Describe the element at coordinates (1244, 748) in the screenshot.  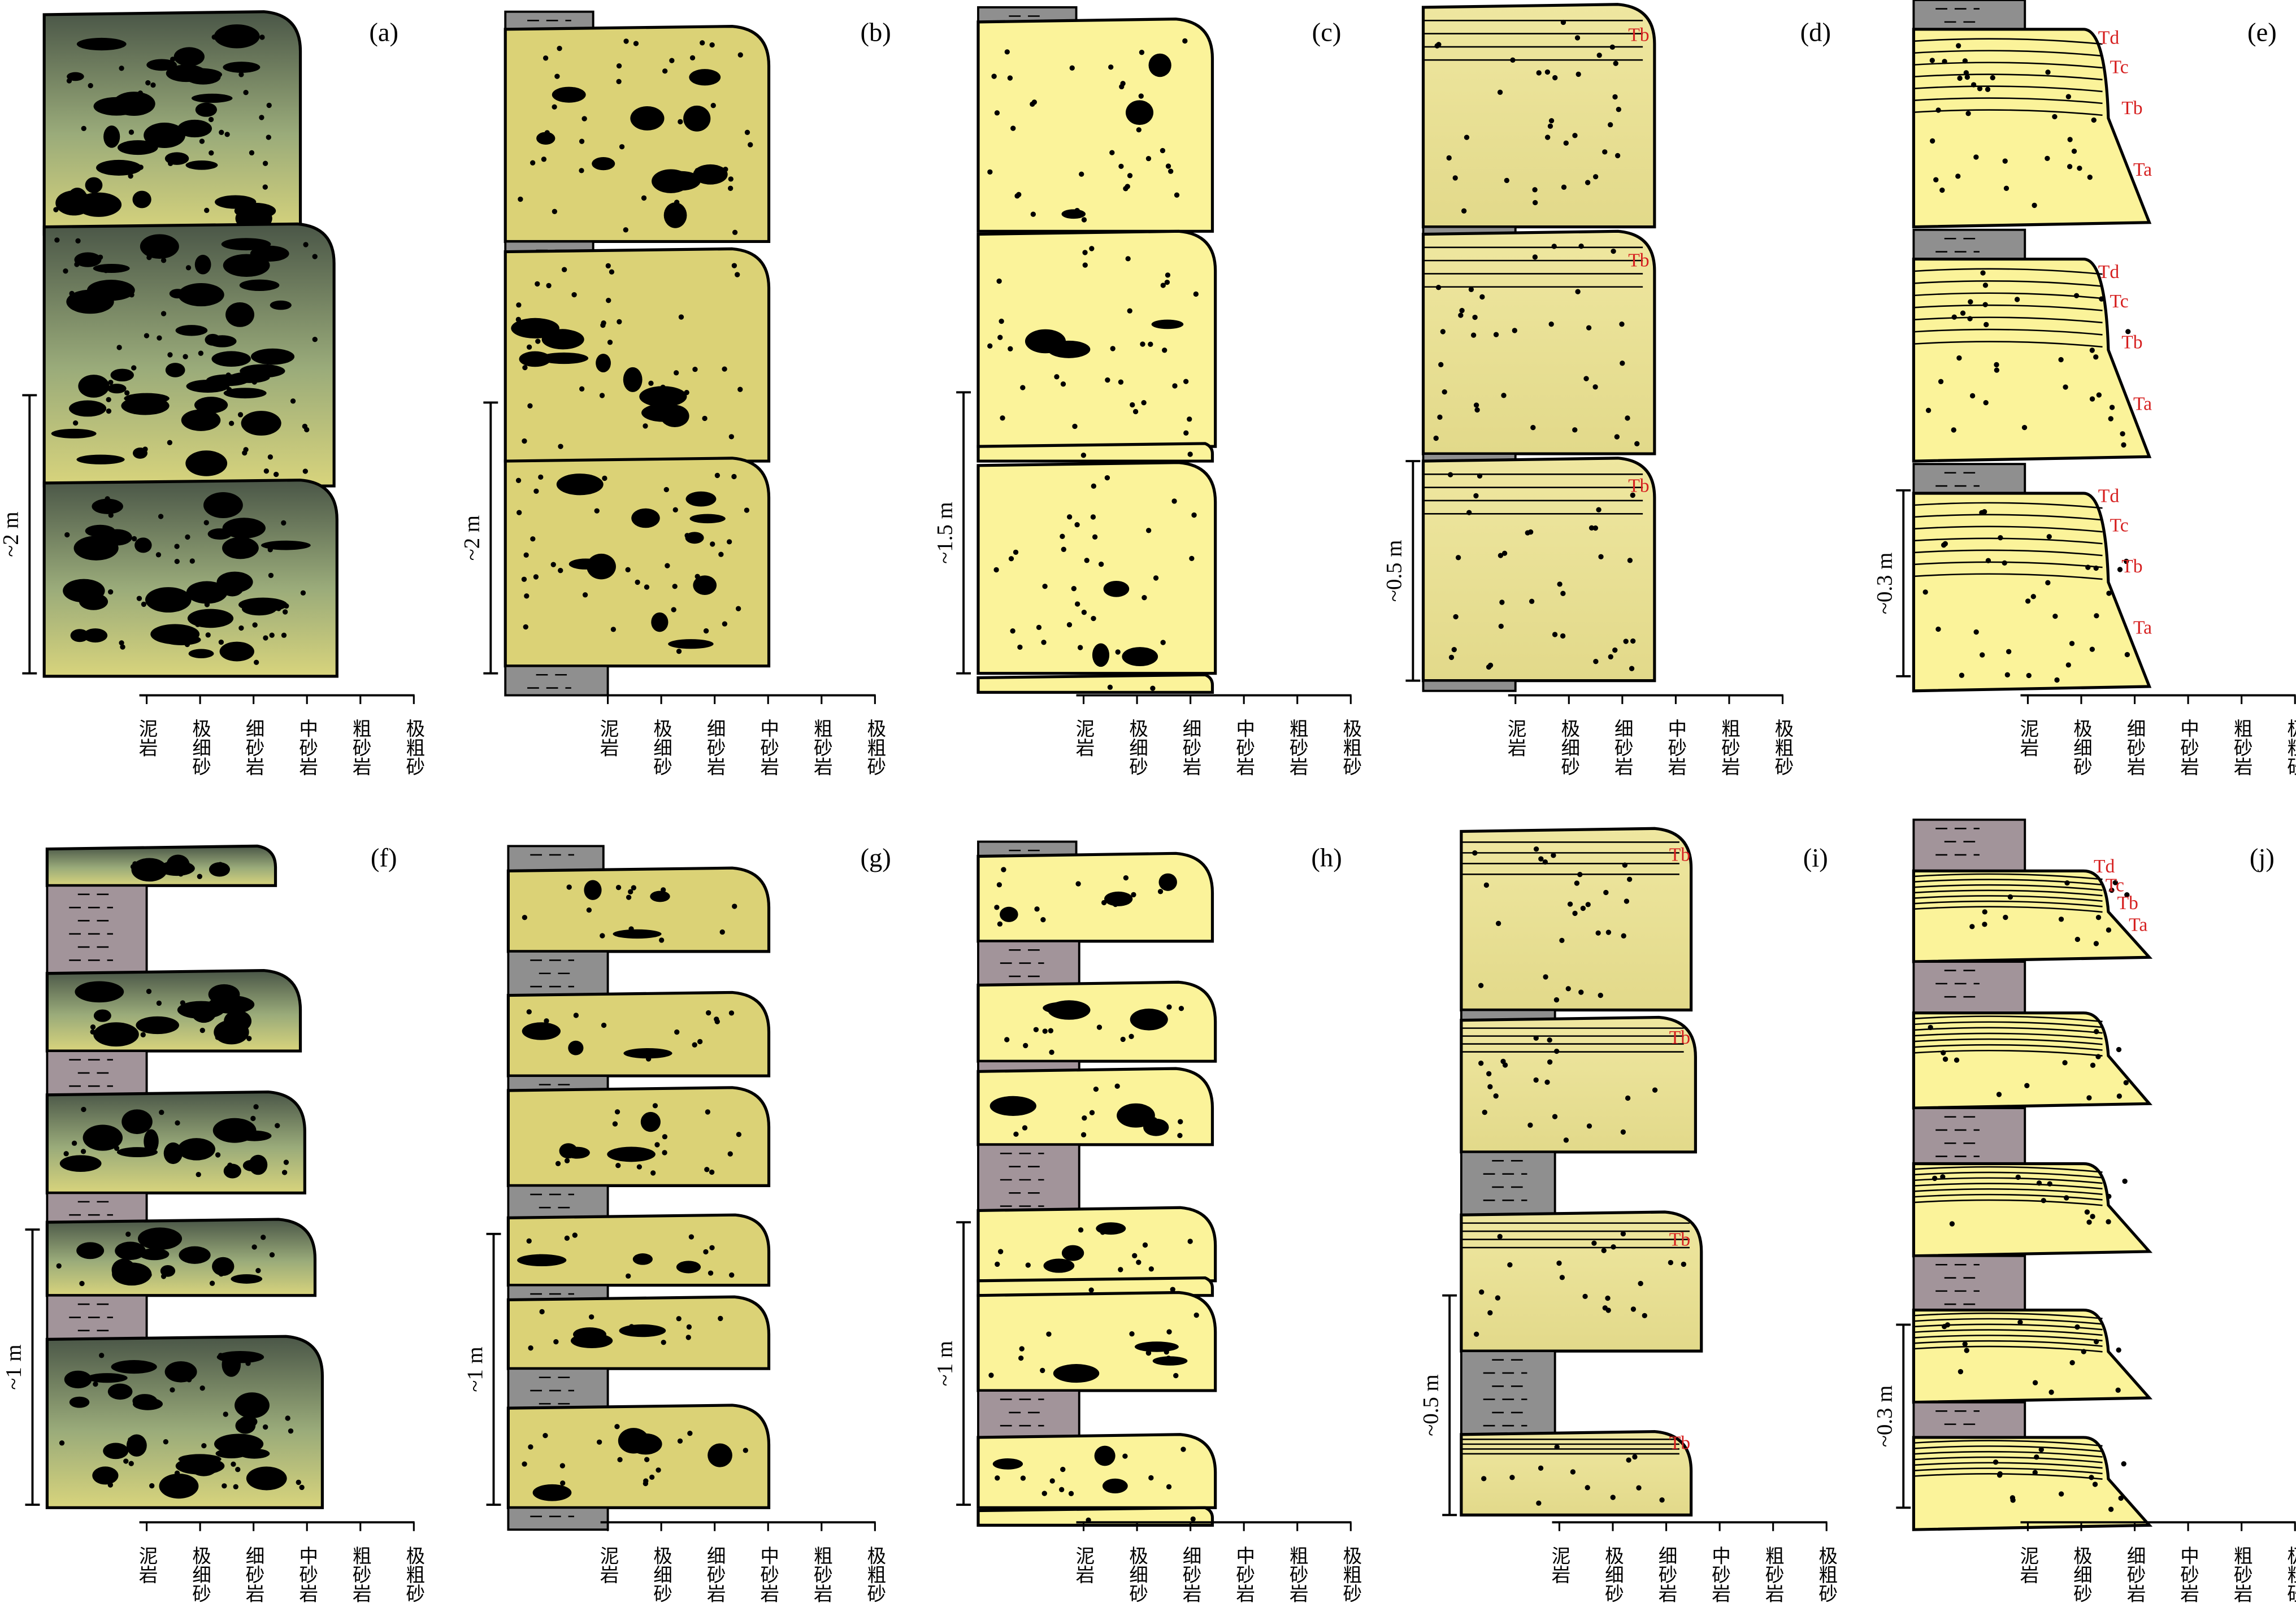
I see `grain-size-label: 中砂岩` at that location.